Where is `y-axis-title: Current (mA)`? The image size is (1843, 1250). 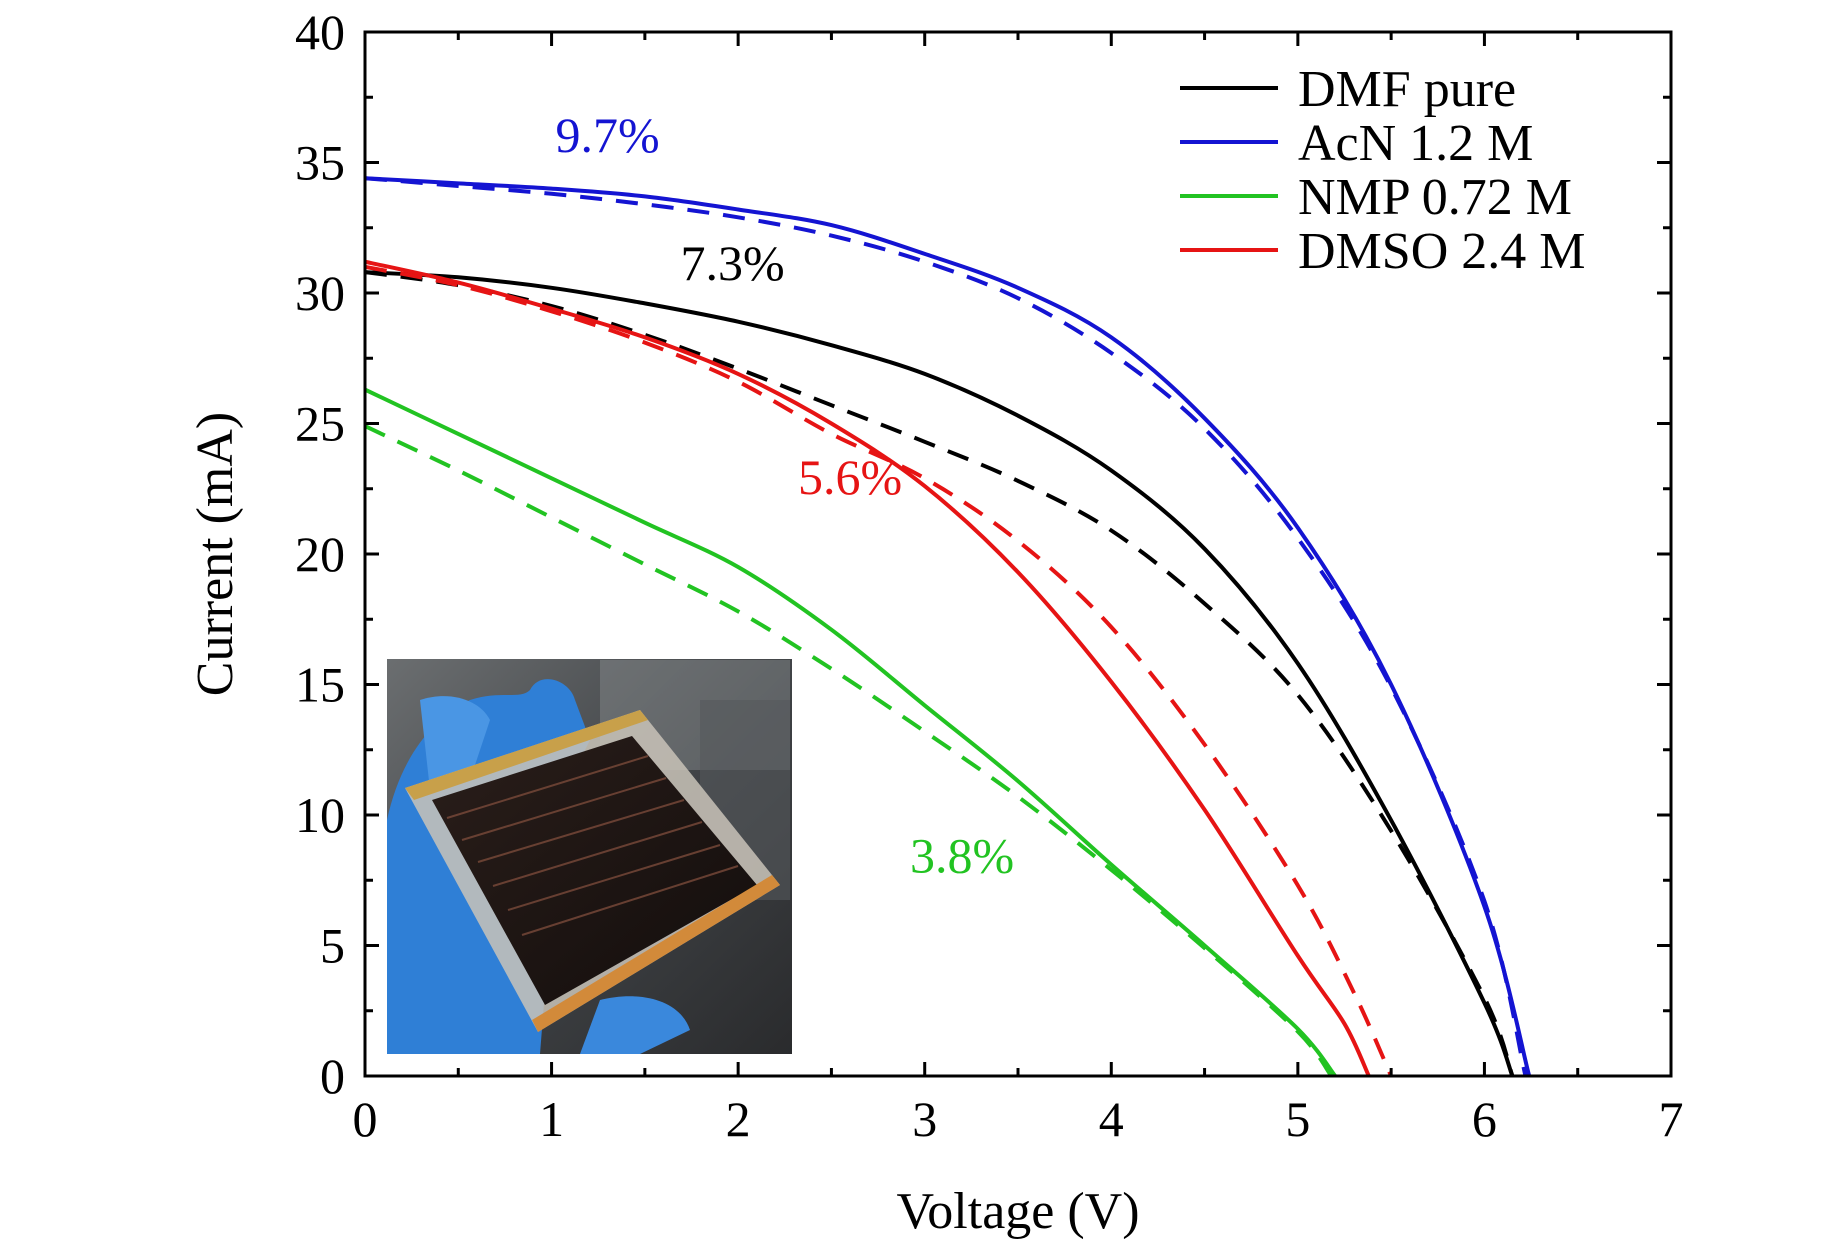
y-axis-title: Current (mA) is located at coordinates (215, 554).